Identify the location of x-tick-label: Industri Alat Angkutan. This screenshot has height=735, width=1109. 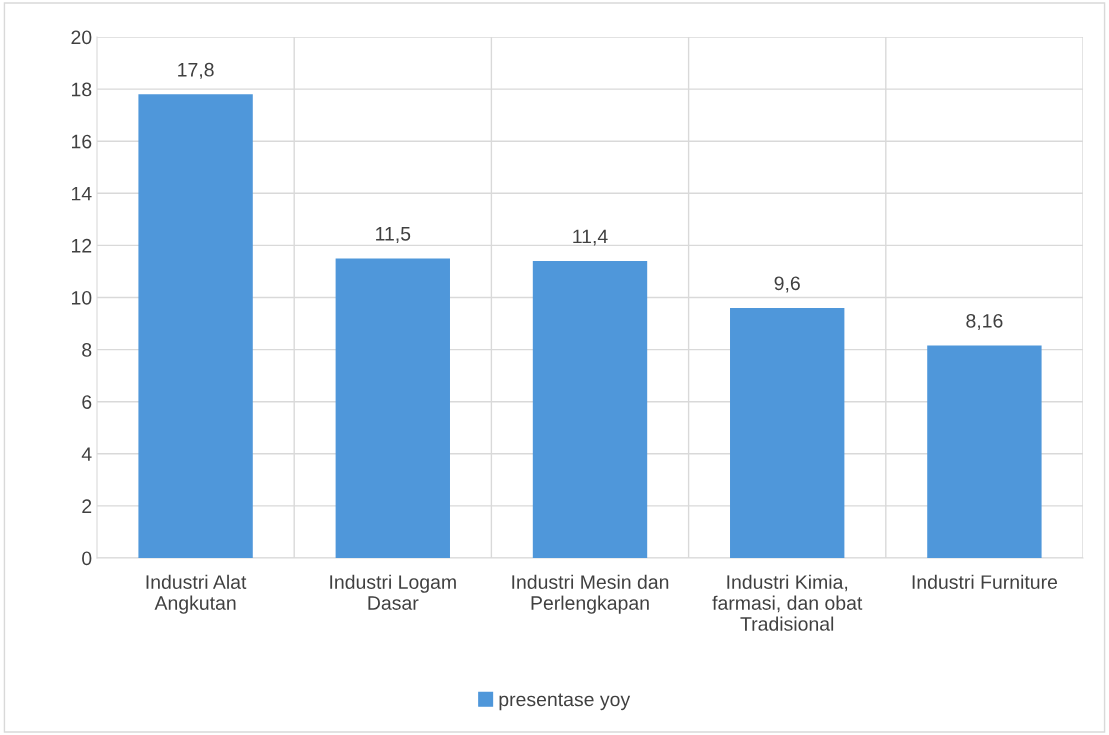
(196, 594).